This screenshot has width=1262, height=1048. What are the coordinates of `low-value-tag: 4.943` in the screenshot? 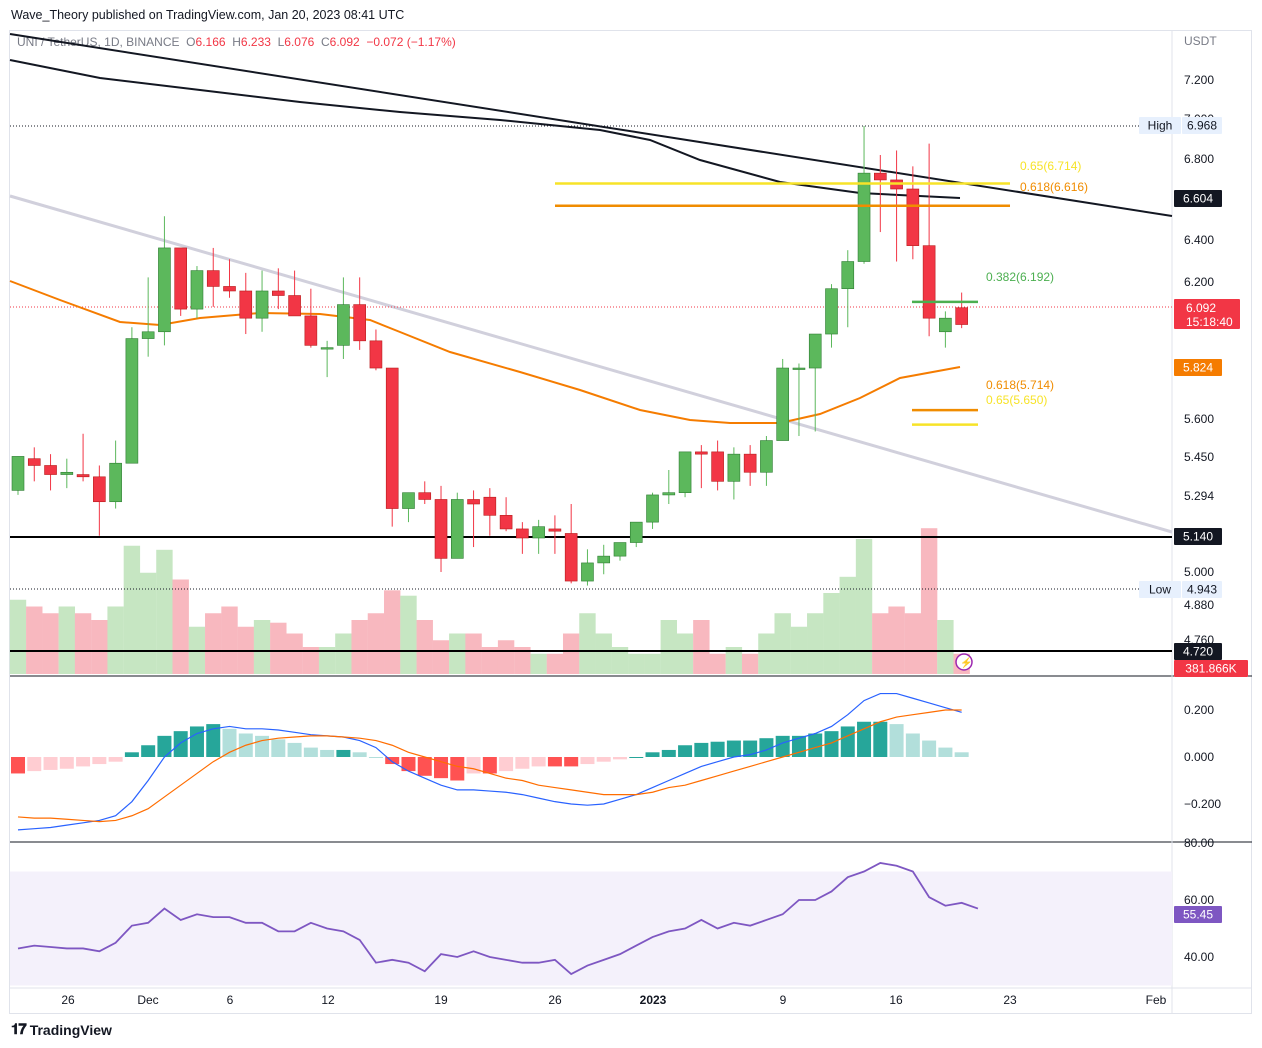 It's located at (1202, 589).